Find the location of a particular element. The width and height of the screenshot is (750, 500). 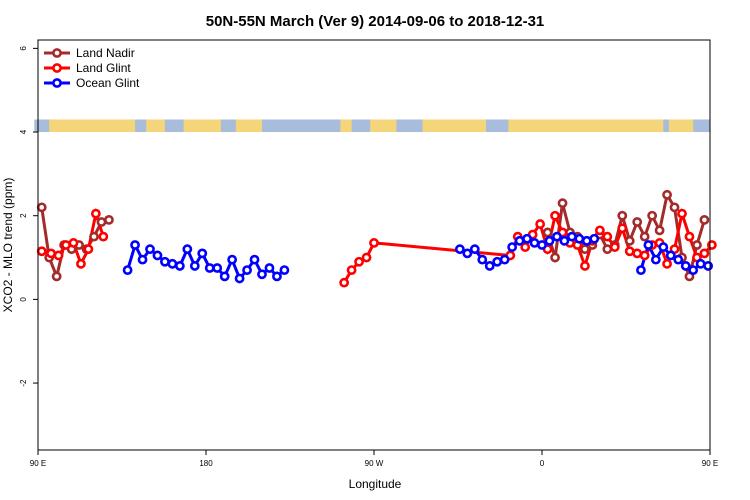

x-tick-label: 0 is located at coordinates (542, 463).